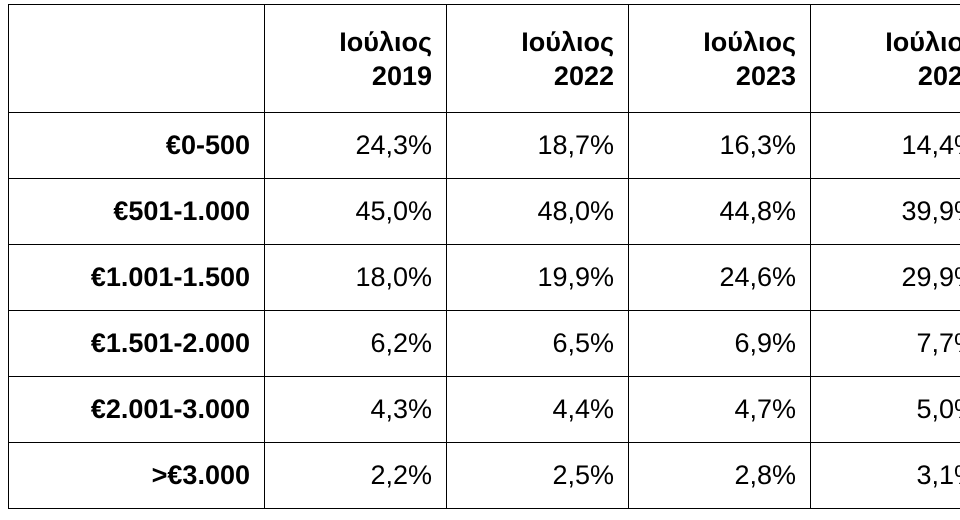  What do you see at coordinates (136, 409) in the screenshot?
I see `row-label: €2.001-3.000` at bounding box center [136, 409].